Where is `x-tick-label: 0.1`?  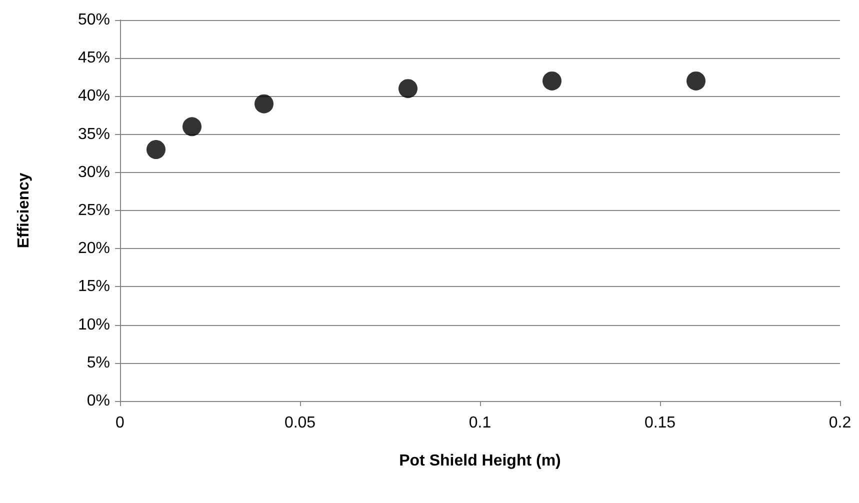
x-tick-label: 0.1 is located at coordinates (480, 423).